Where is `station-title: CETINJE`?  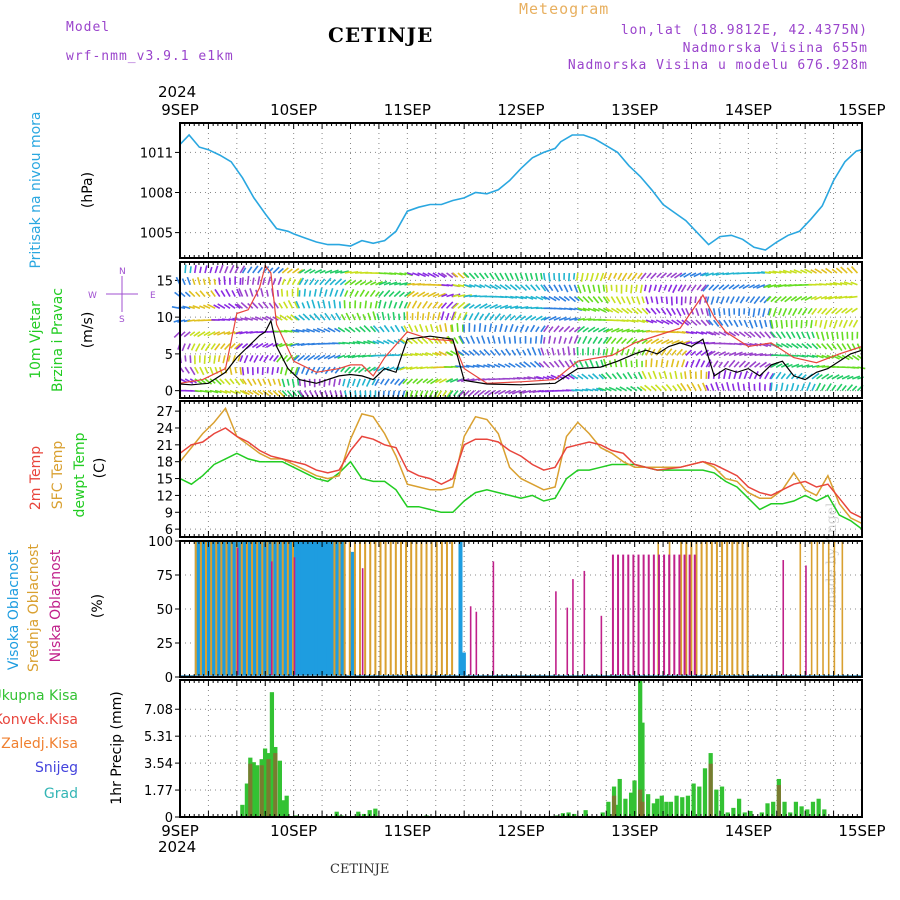 station-title: CETINJE is located at coordinates (381, 35).